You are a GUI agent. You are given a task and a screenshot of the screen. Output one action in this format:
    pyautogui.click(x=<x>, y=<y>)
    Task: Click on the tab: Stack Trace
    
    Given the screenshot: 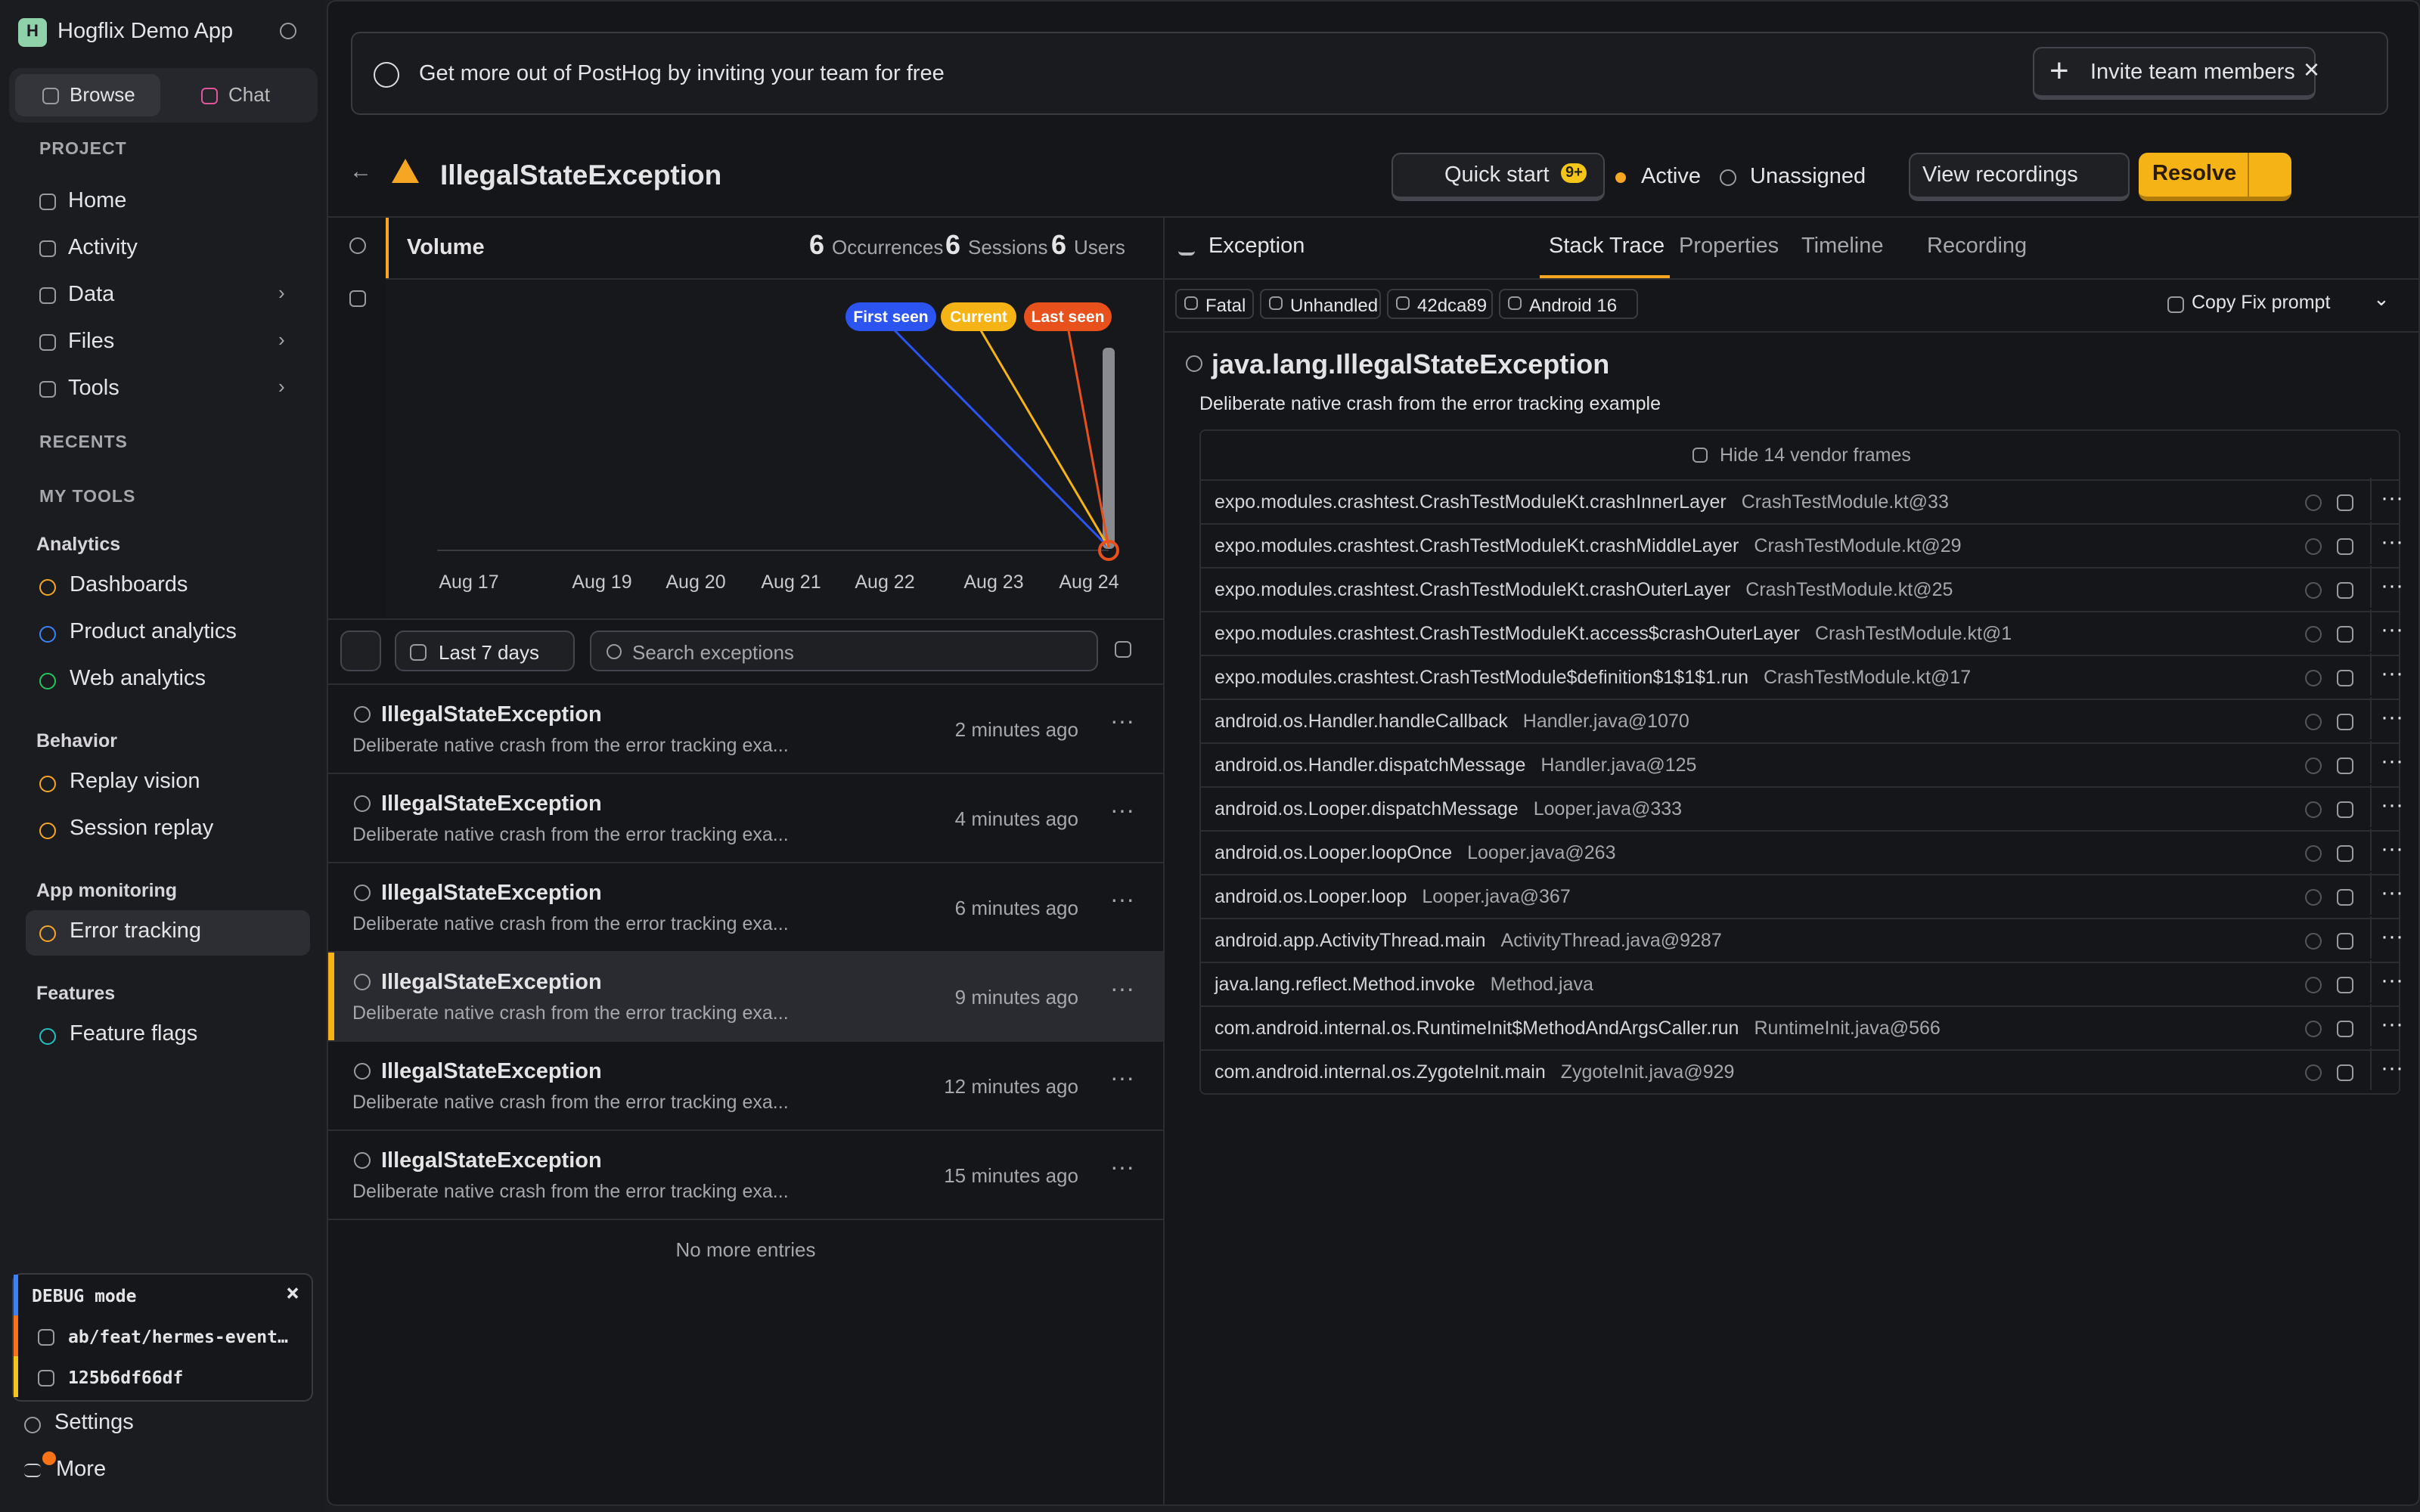 What is the action you would take?
    pyautogui.click(x=1607, y=246)
    